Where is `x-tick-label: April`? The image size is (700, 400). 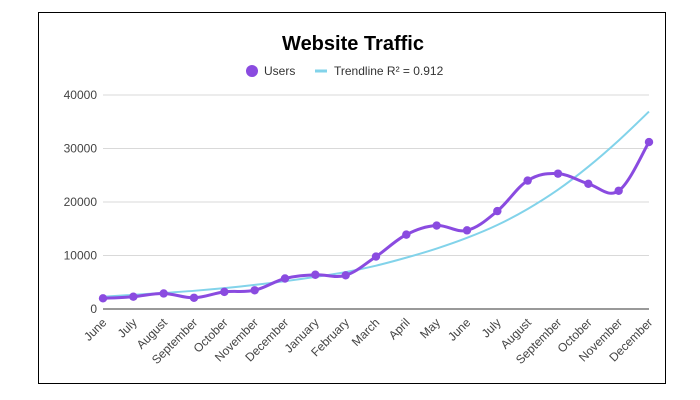
x-tick-label: April is located at coordinates (399, 328).